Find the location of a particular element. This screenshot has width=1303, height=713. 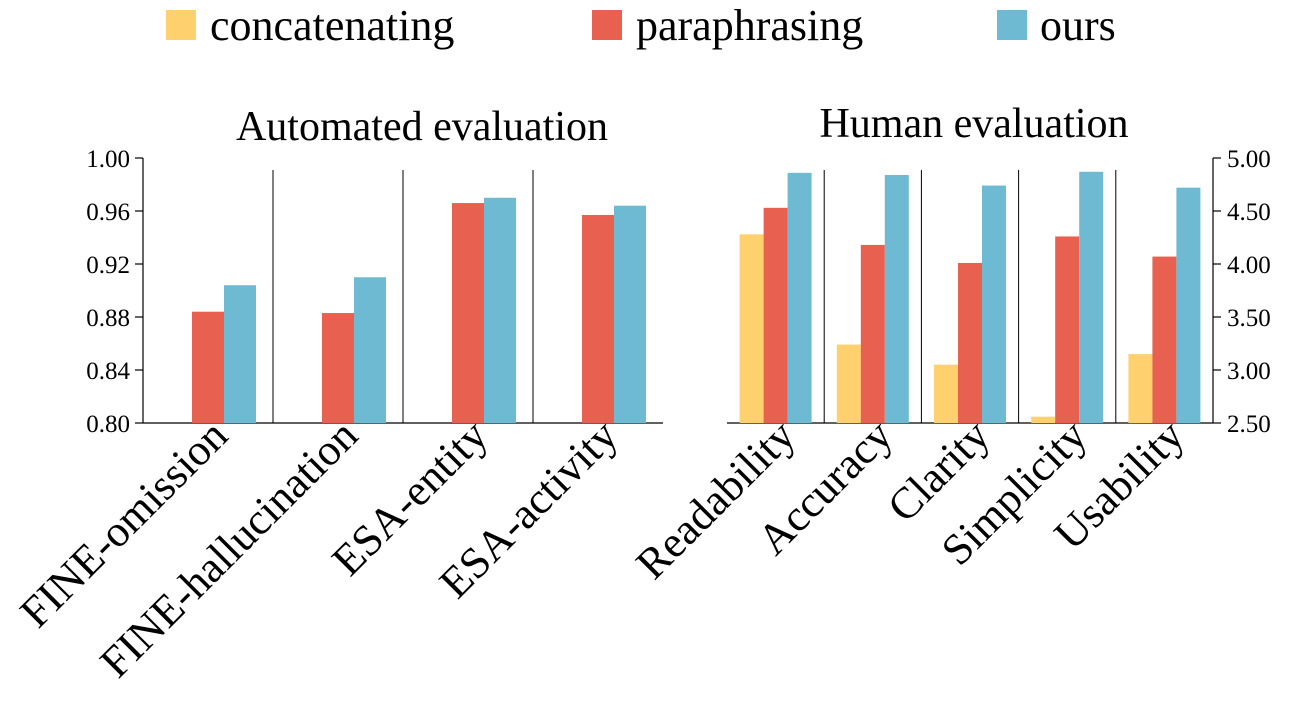

legend-label-paraphrasing: paraphrasing is located at coordinates (749, 25).